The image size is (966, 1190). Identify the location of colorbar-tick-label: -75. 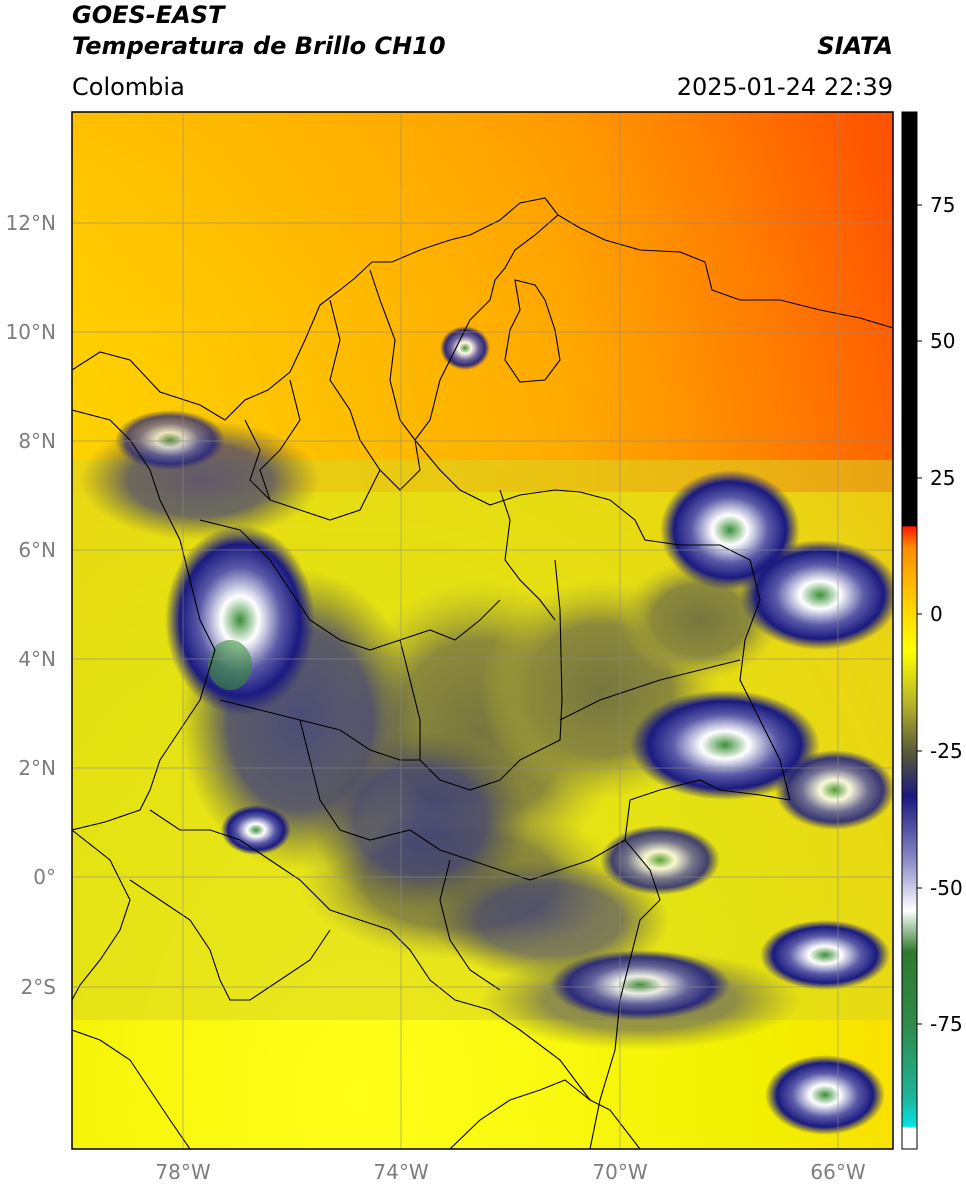
(946, 1024).